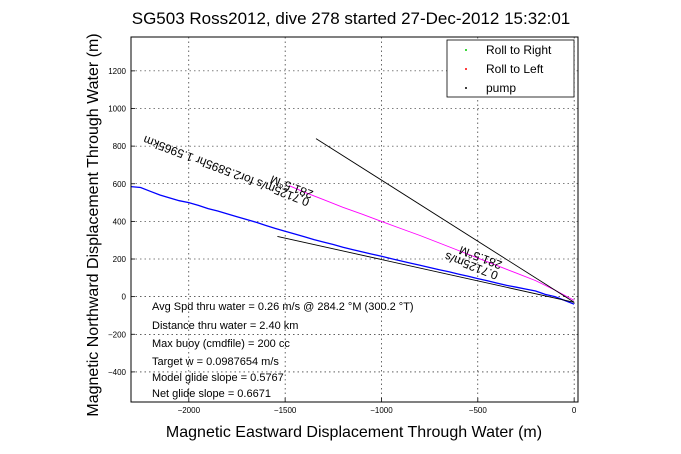  What do you see at coordinates (225, 326) in the screenshot?
I see `stat-distance: Distance thru water = 2.40 km` at bounding box center [225, 326].